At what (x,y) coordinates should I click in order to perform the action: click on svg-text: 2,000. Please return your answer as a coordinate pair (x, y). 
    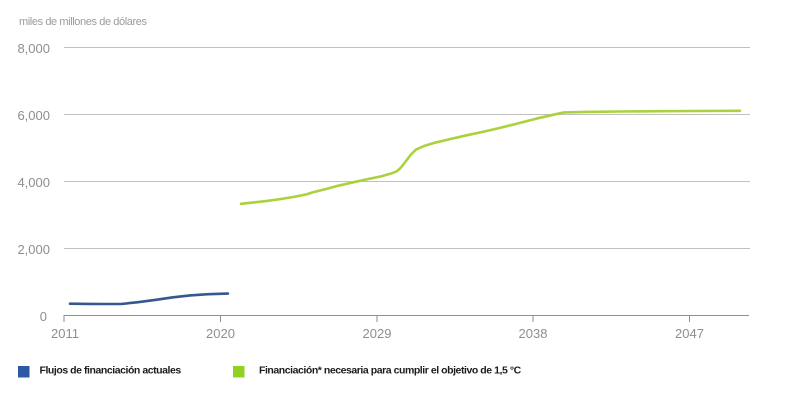
    Looking at the image, I should click on (33, 249).